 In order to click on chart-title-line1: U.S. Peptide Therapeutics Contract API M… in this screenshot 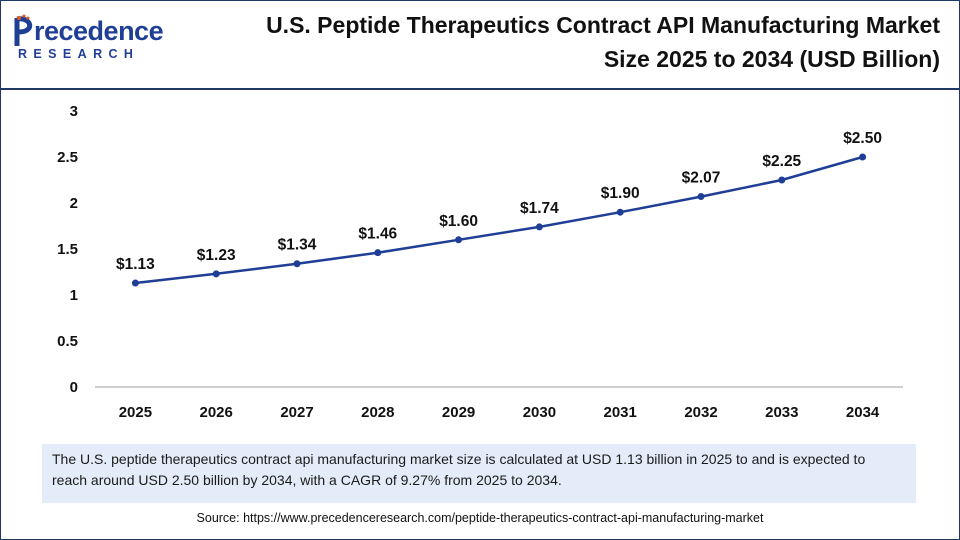, I will do `click(603, 25)`.